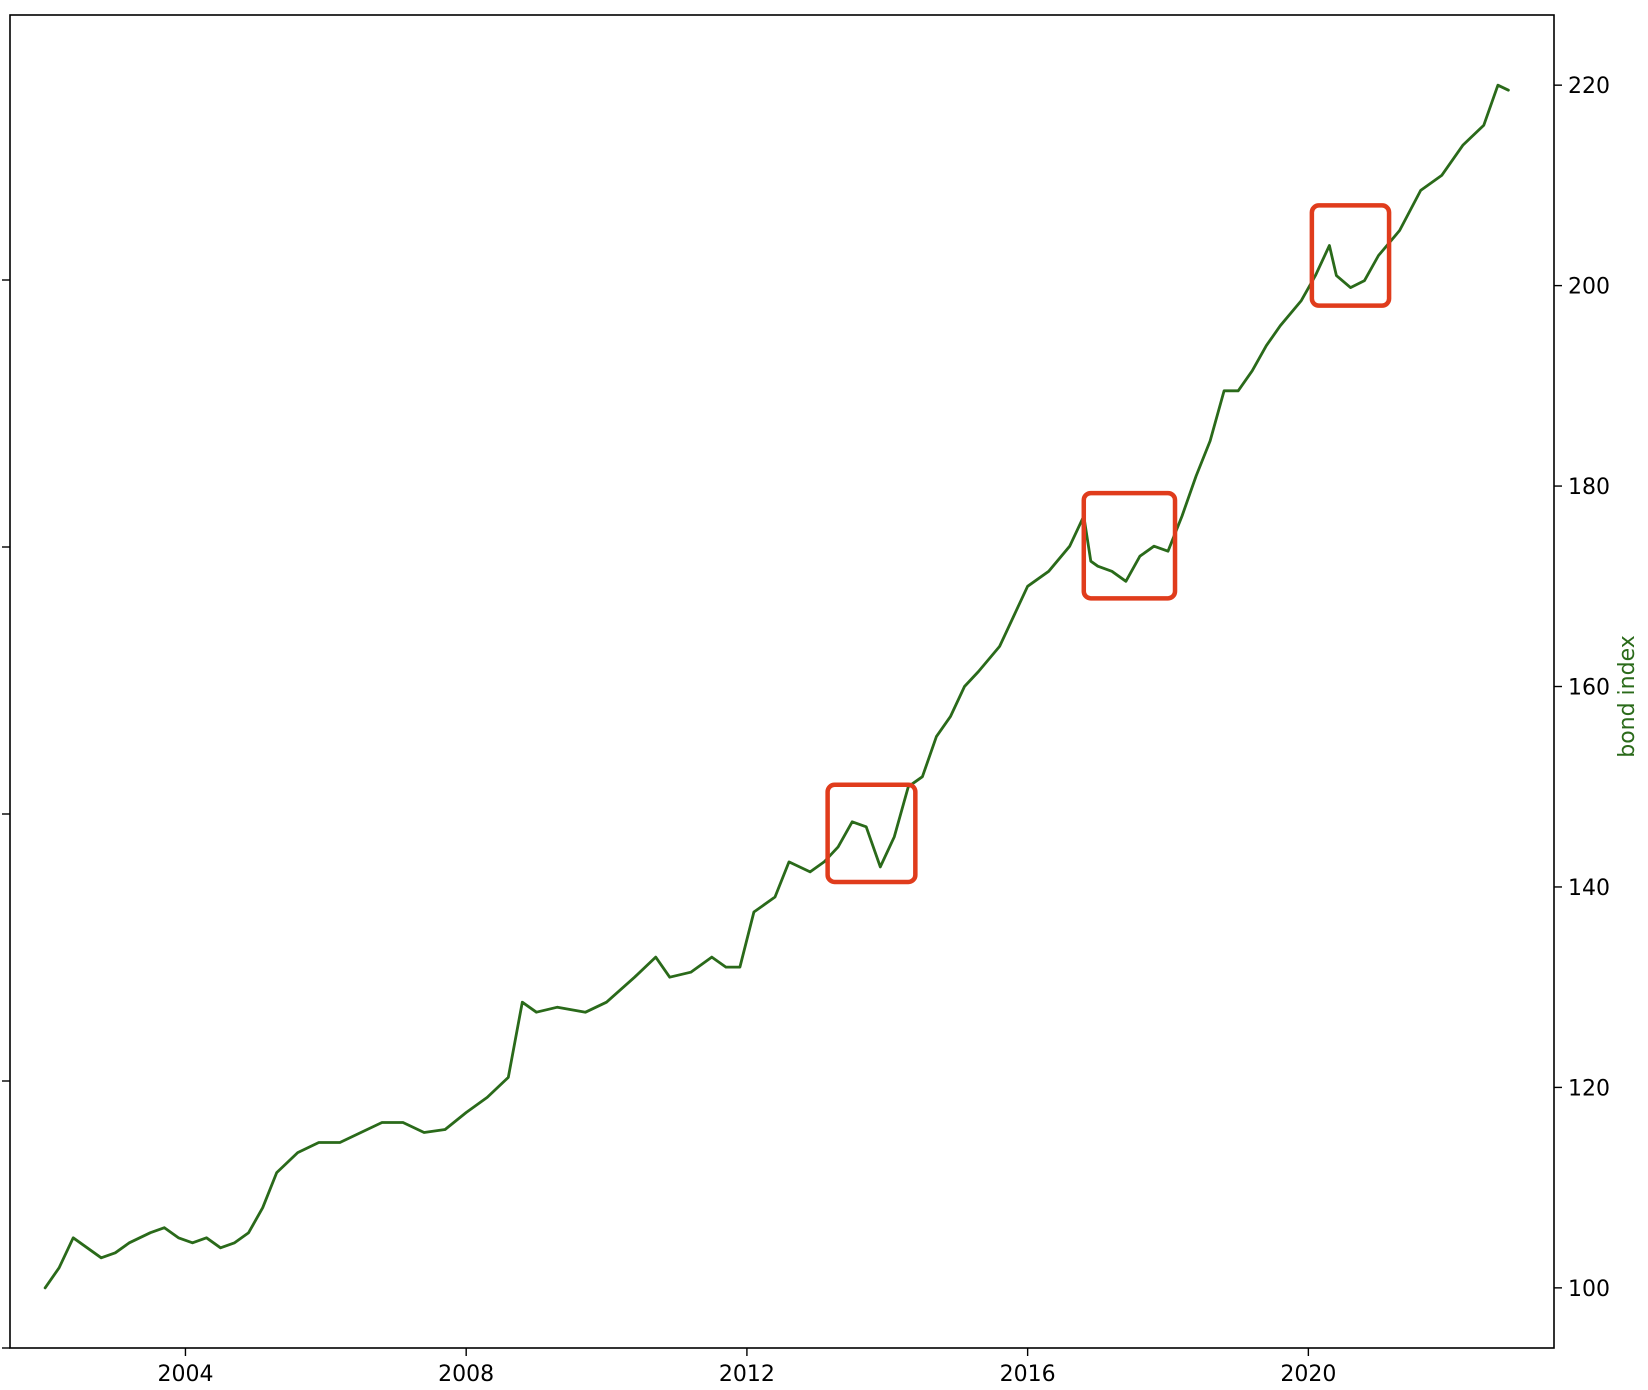 This screenshot has height=1390, width=1648. Describe the element at coordinates (1589, 1289) in the screenshot. I see `y-tick-label-100: 100` at that location.